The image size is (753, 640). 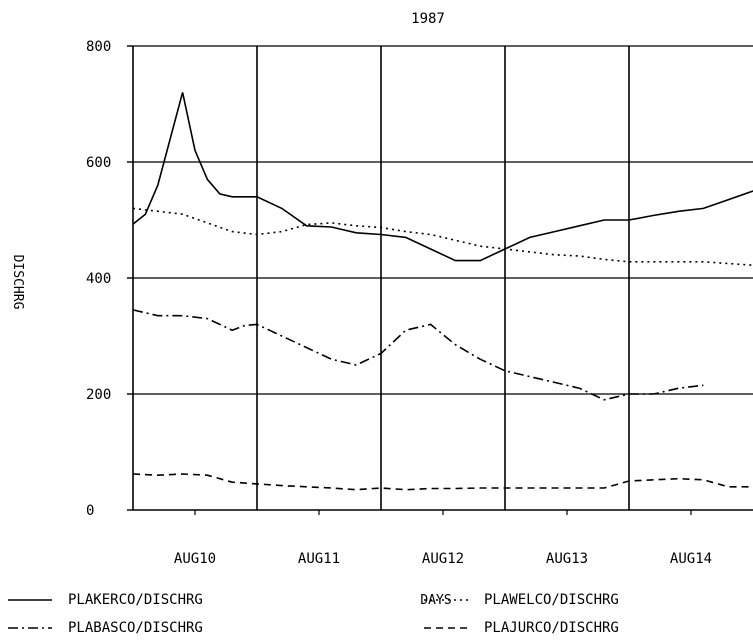 I want to click on x-axis-ticks: AUG10 AUG11 AUG12 AUG13 AUG14, so click(x=443, y=538).